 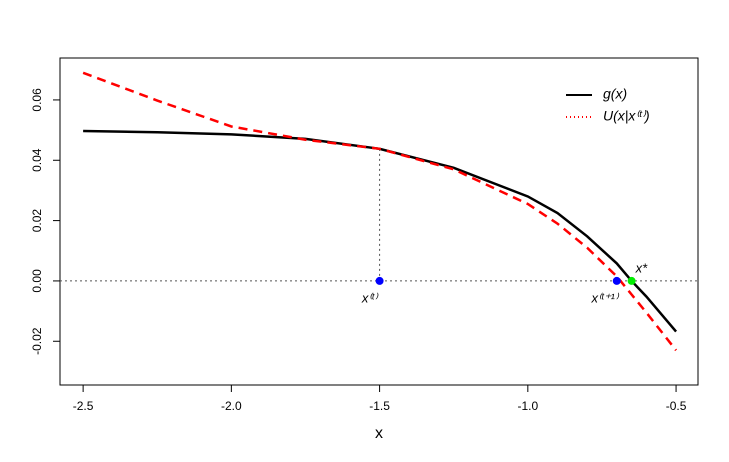 What do you see at coordinates (626, 116) in the screenshot?
I see `legend-label: U(x|x⁽ᵗ⁾)` at bounding box center [626, 116].